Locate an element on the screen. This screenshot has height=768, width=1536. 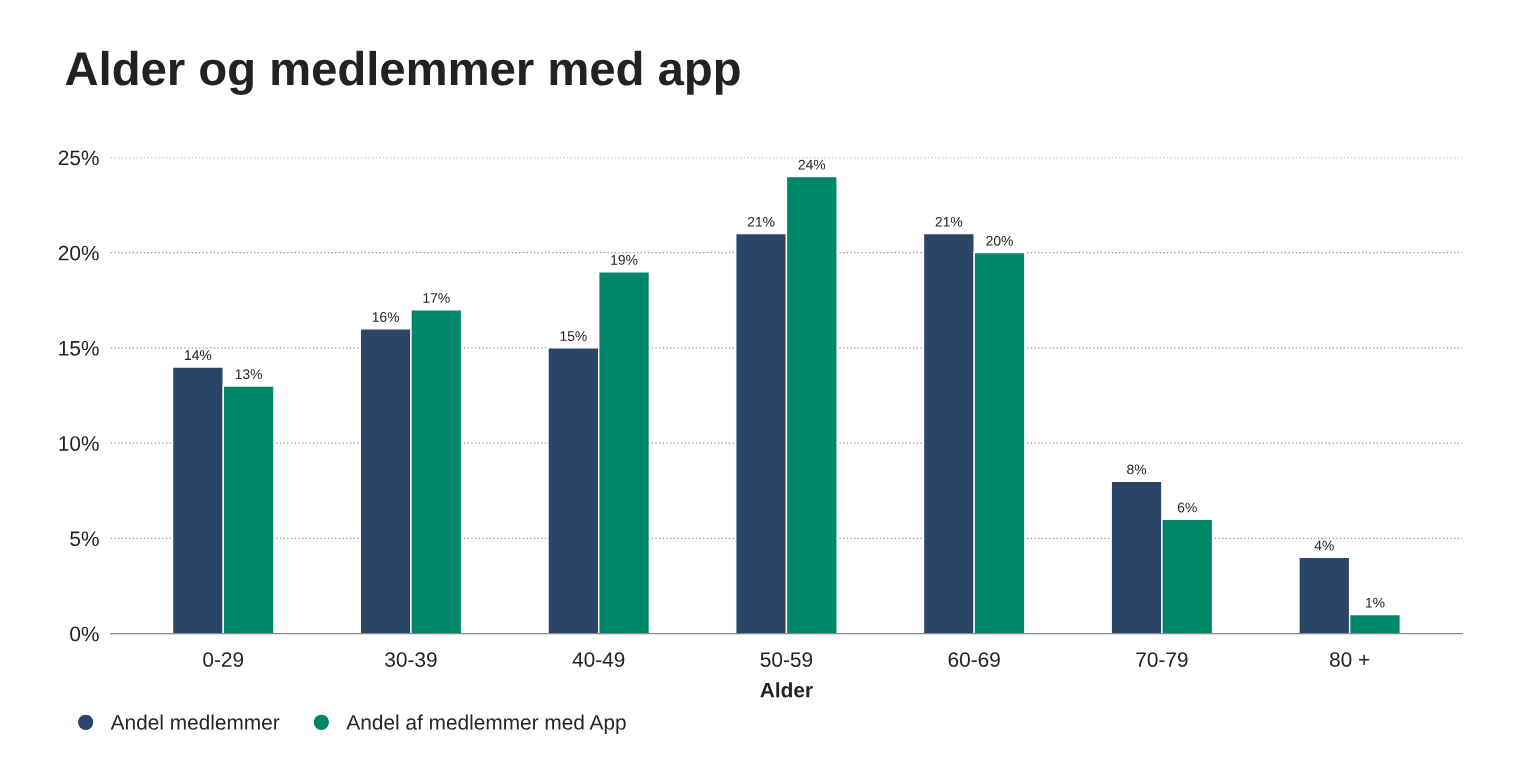
x-tick-label: 50-59 is located at coordinates (786, 659).